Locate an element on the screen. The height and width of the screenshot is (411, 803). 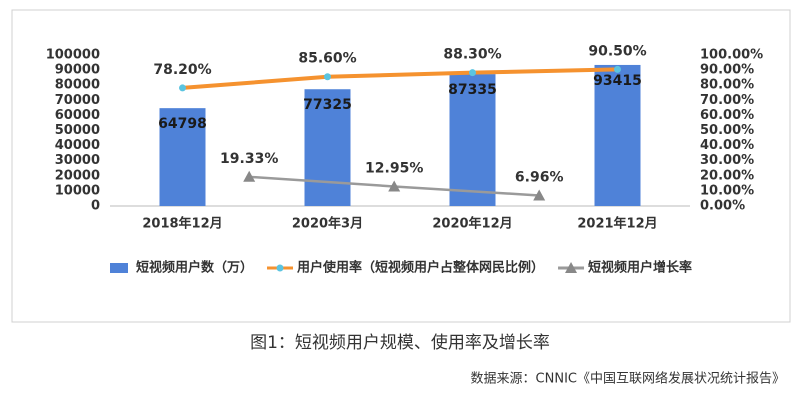
legend-swatch is located at coordinates (119, 268).